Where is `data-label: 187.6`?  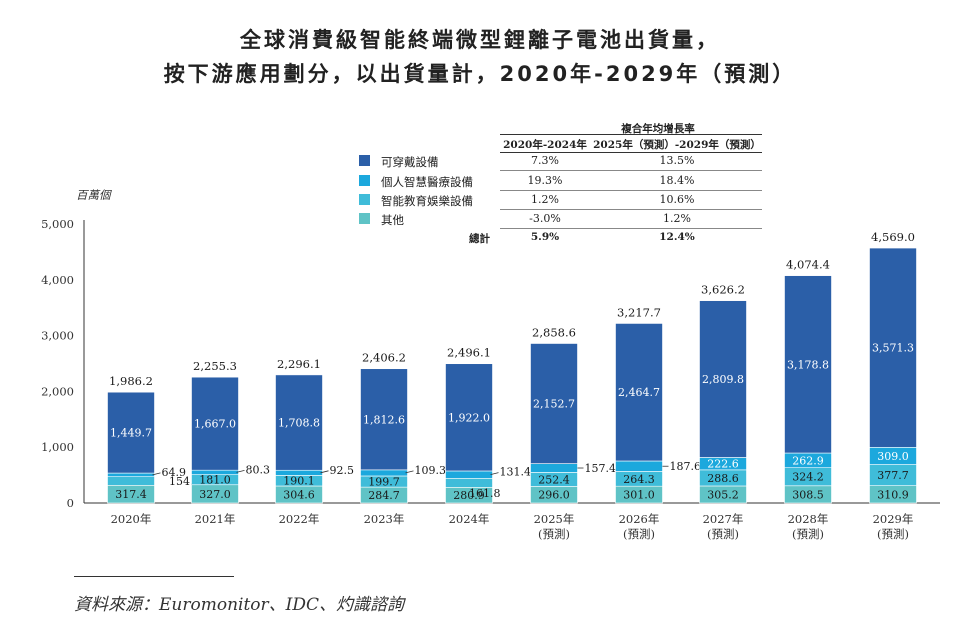
data-label: 187.6 is located at coordinates (686, 466).